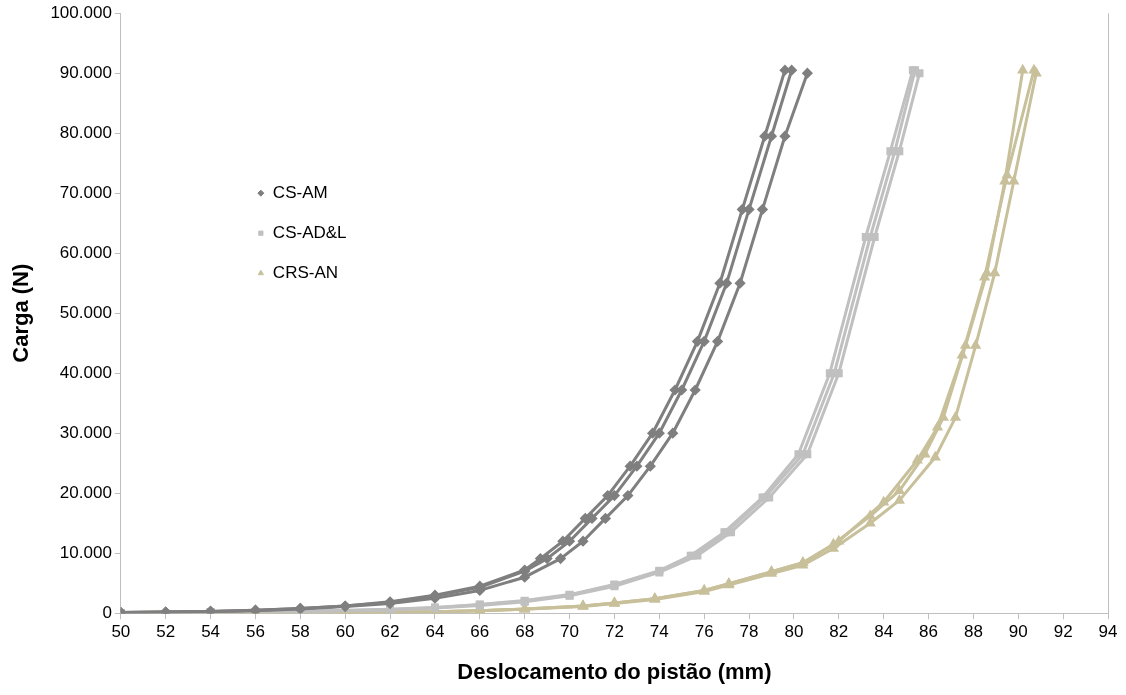  I want to click on x-tick-label: 82, so click(839, 632).